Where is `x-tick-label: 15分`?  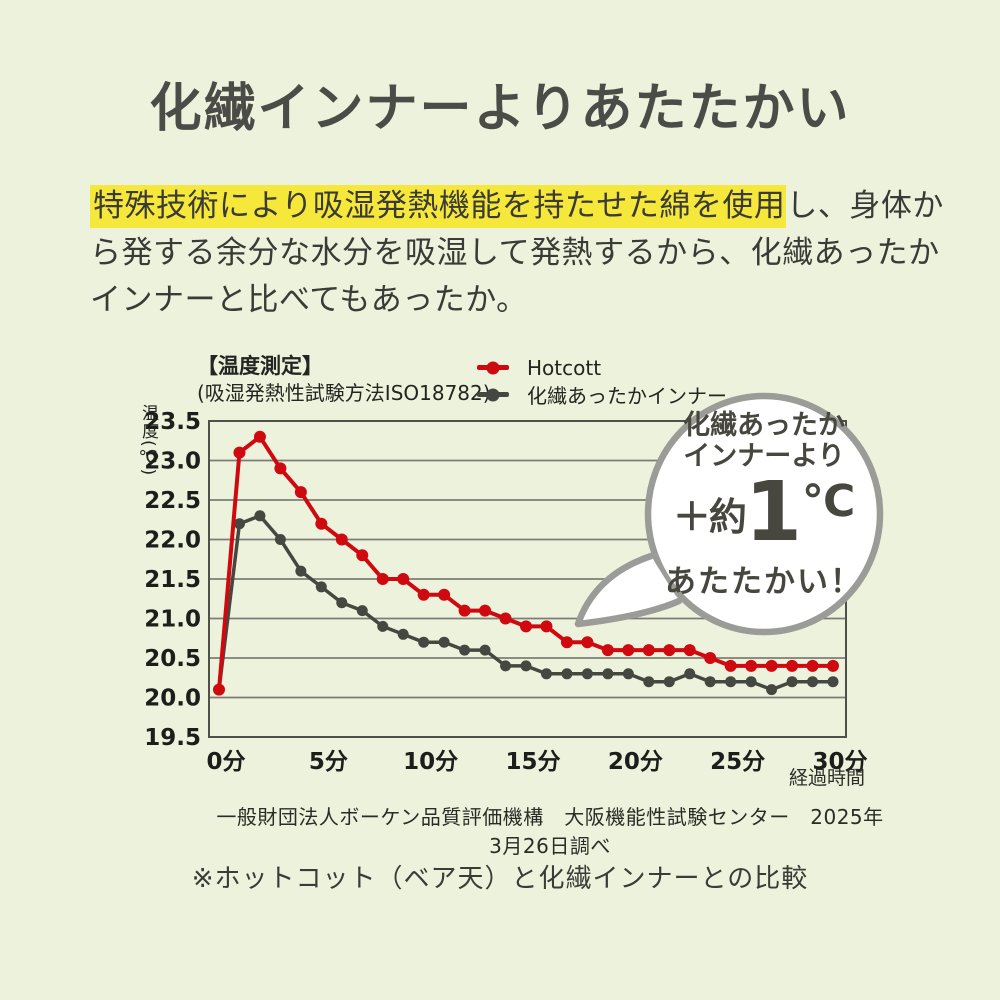
x-tick-label: 15分 is located at coordinates (532, 762).